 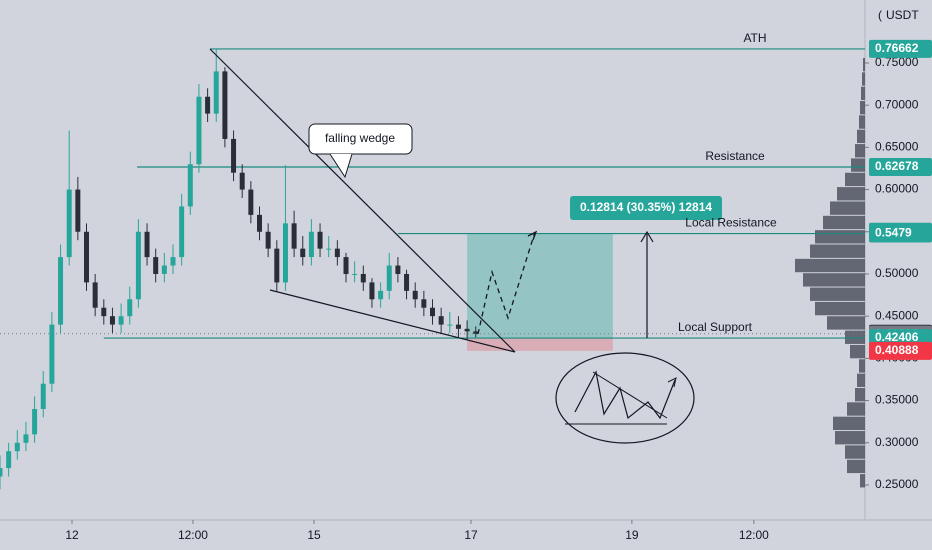 What do you see at coordinates (72, 535) in the screenshot?
I see `x-tick-label: 12` at bounding box center [72, 535].